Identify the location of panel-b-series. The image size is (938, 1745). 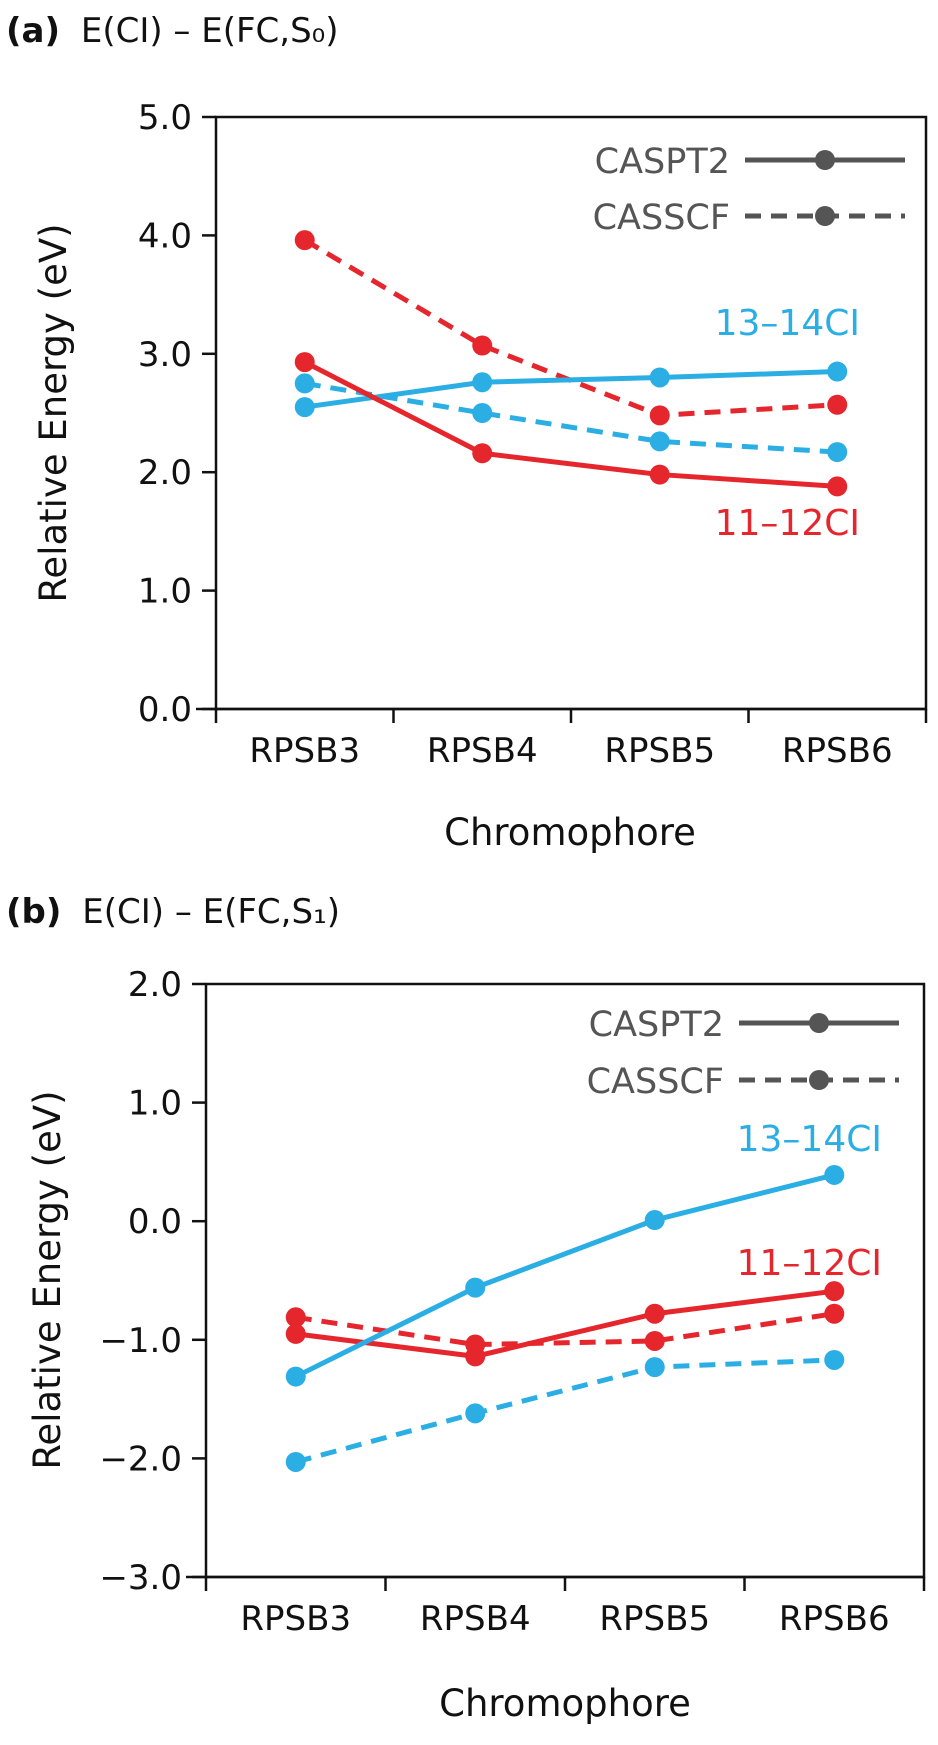
(565, 1318).